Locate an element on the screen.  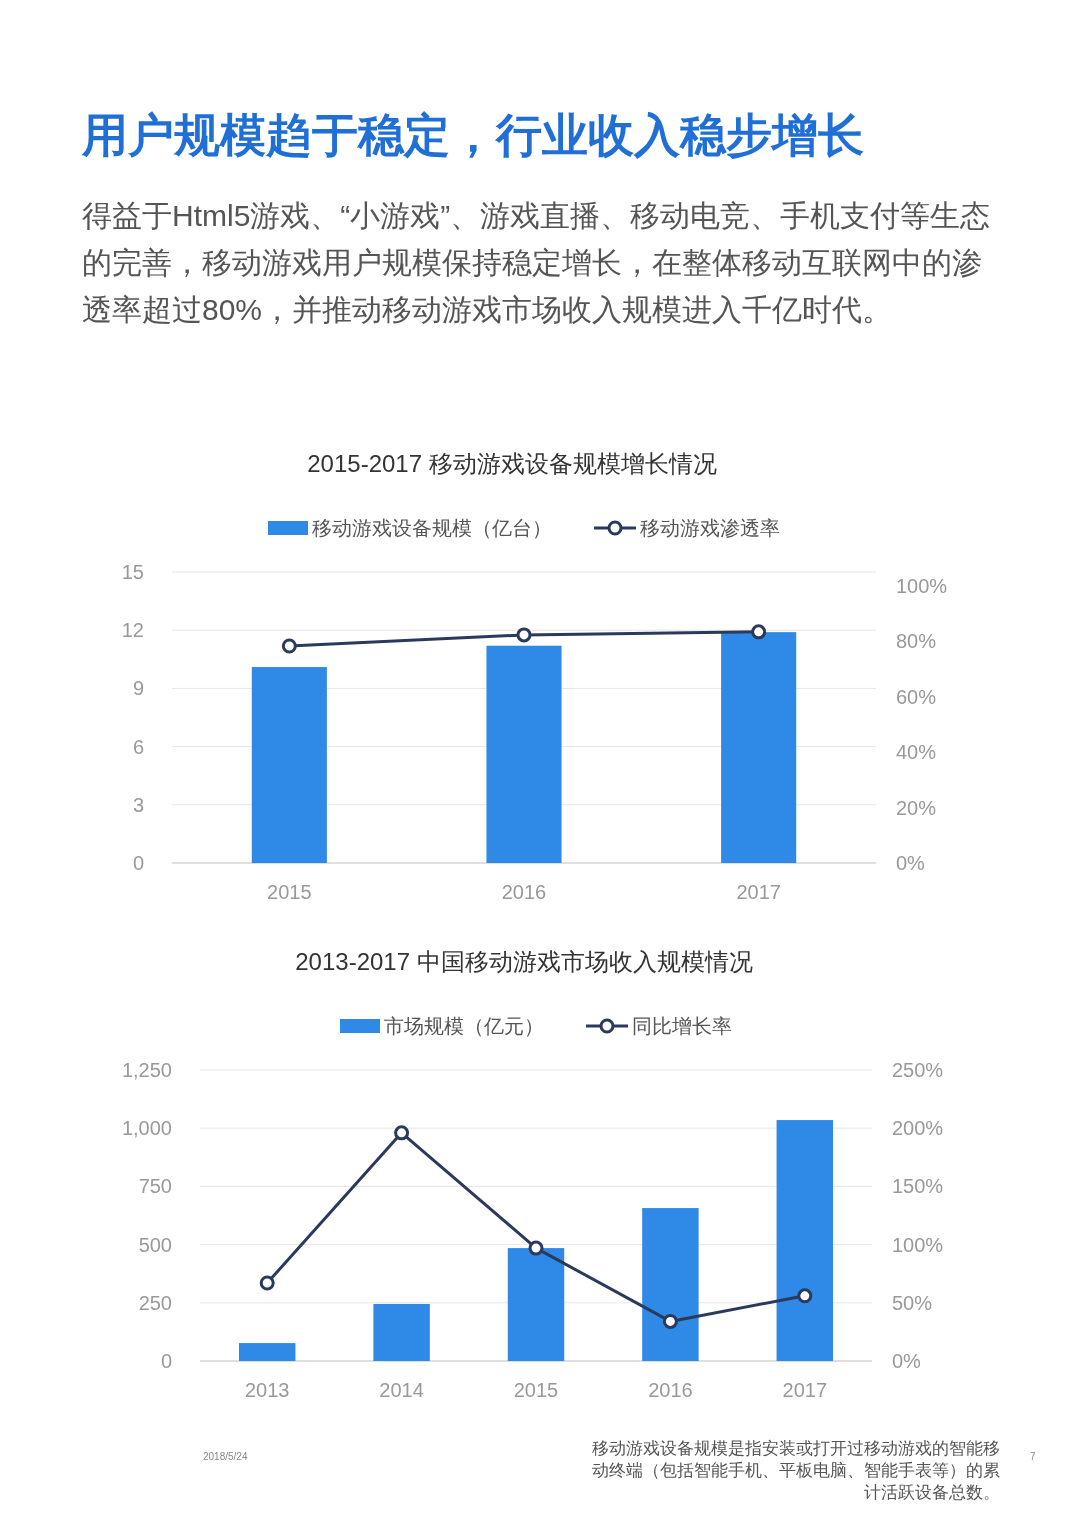
y2-tick-label: 200% is located at coordinates (918, 1128).